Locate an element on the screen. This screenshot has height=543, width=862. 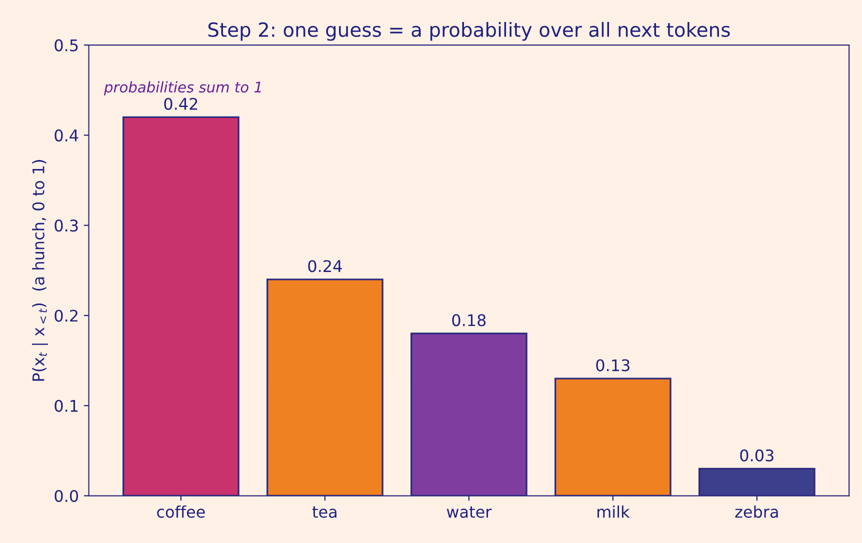
x-tick-label: coffee is located at coordinates (181, 511).